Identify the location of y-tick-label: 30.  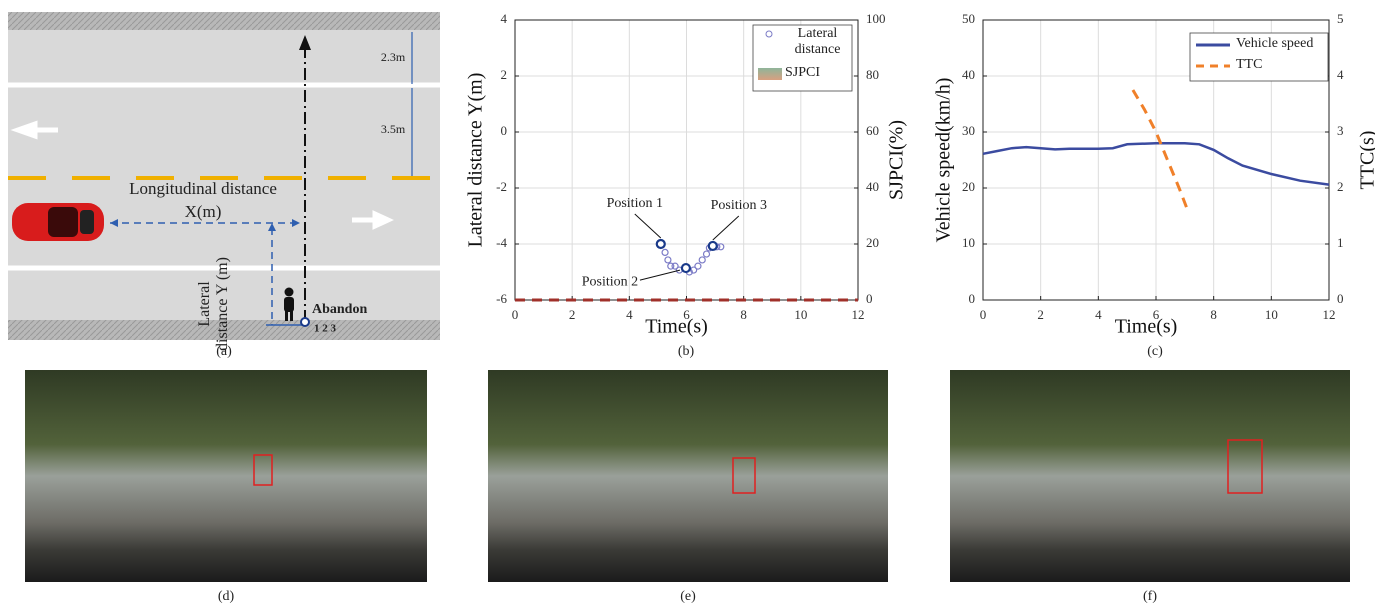
(968, 130).